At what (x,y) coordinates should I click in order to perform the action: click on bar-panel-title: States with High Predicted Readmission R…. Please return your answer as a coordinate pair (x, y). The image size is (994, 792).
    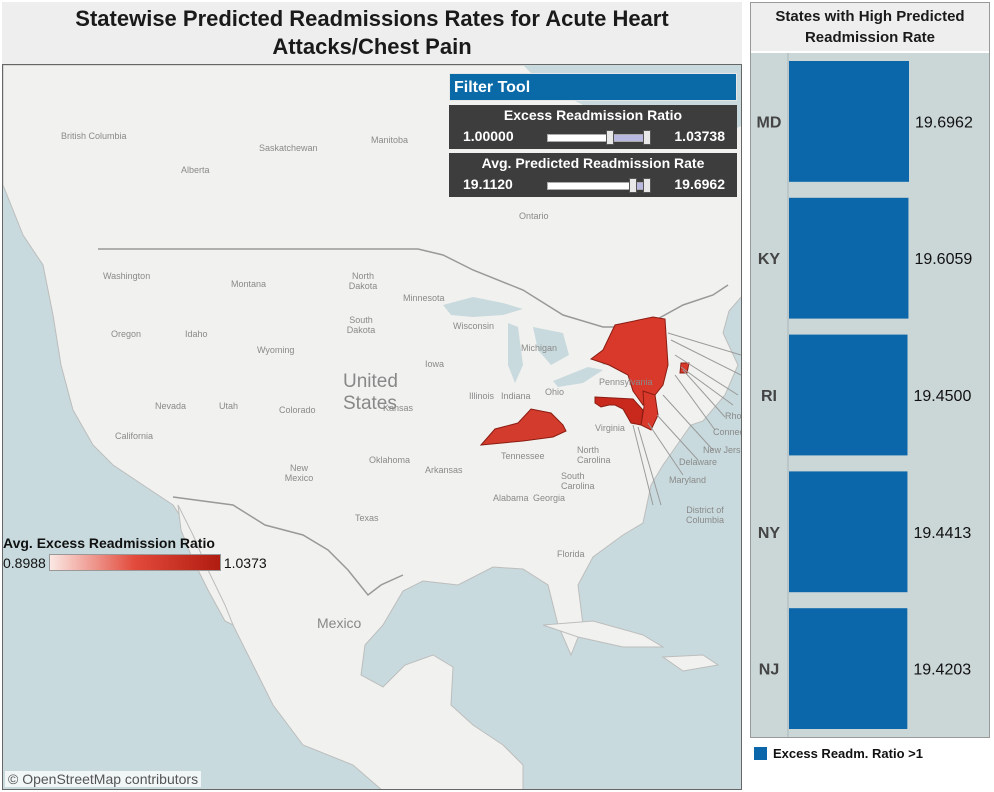
    Looking at the image, I should click on (870, 27).